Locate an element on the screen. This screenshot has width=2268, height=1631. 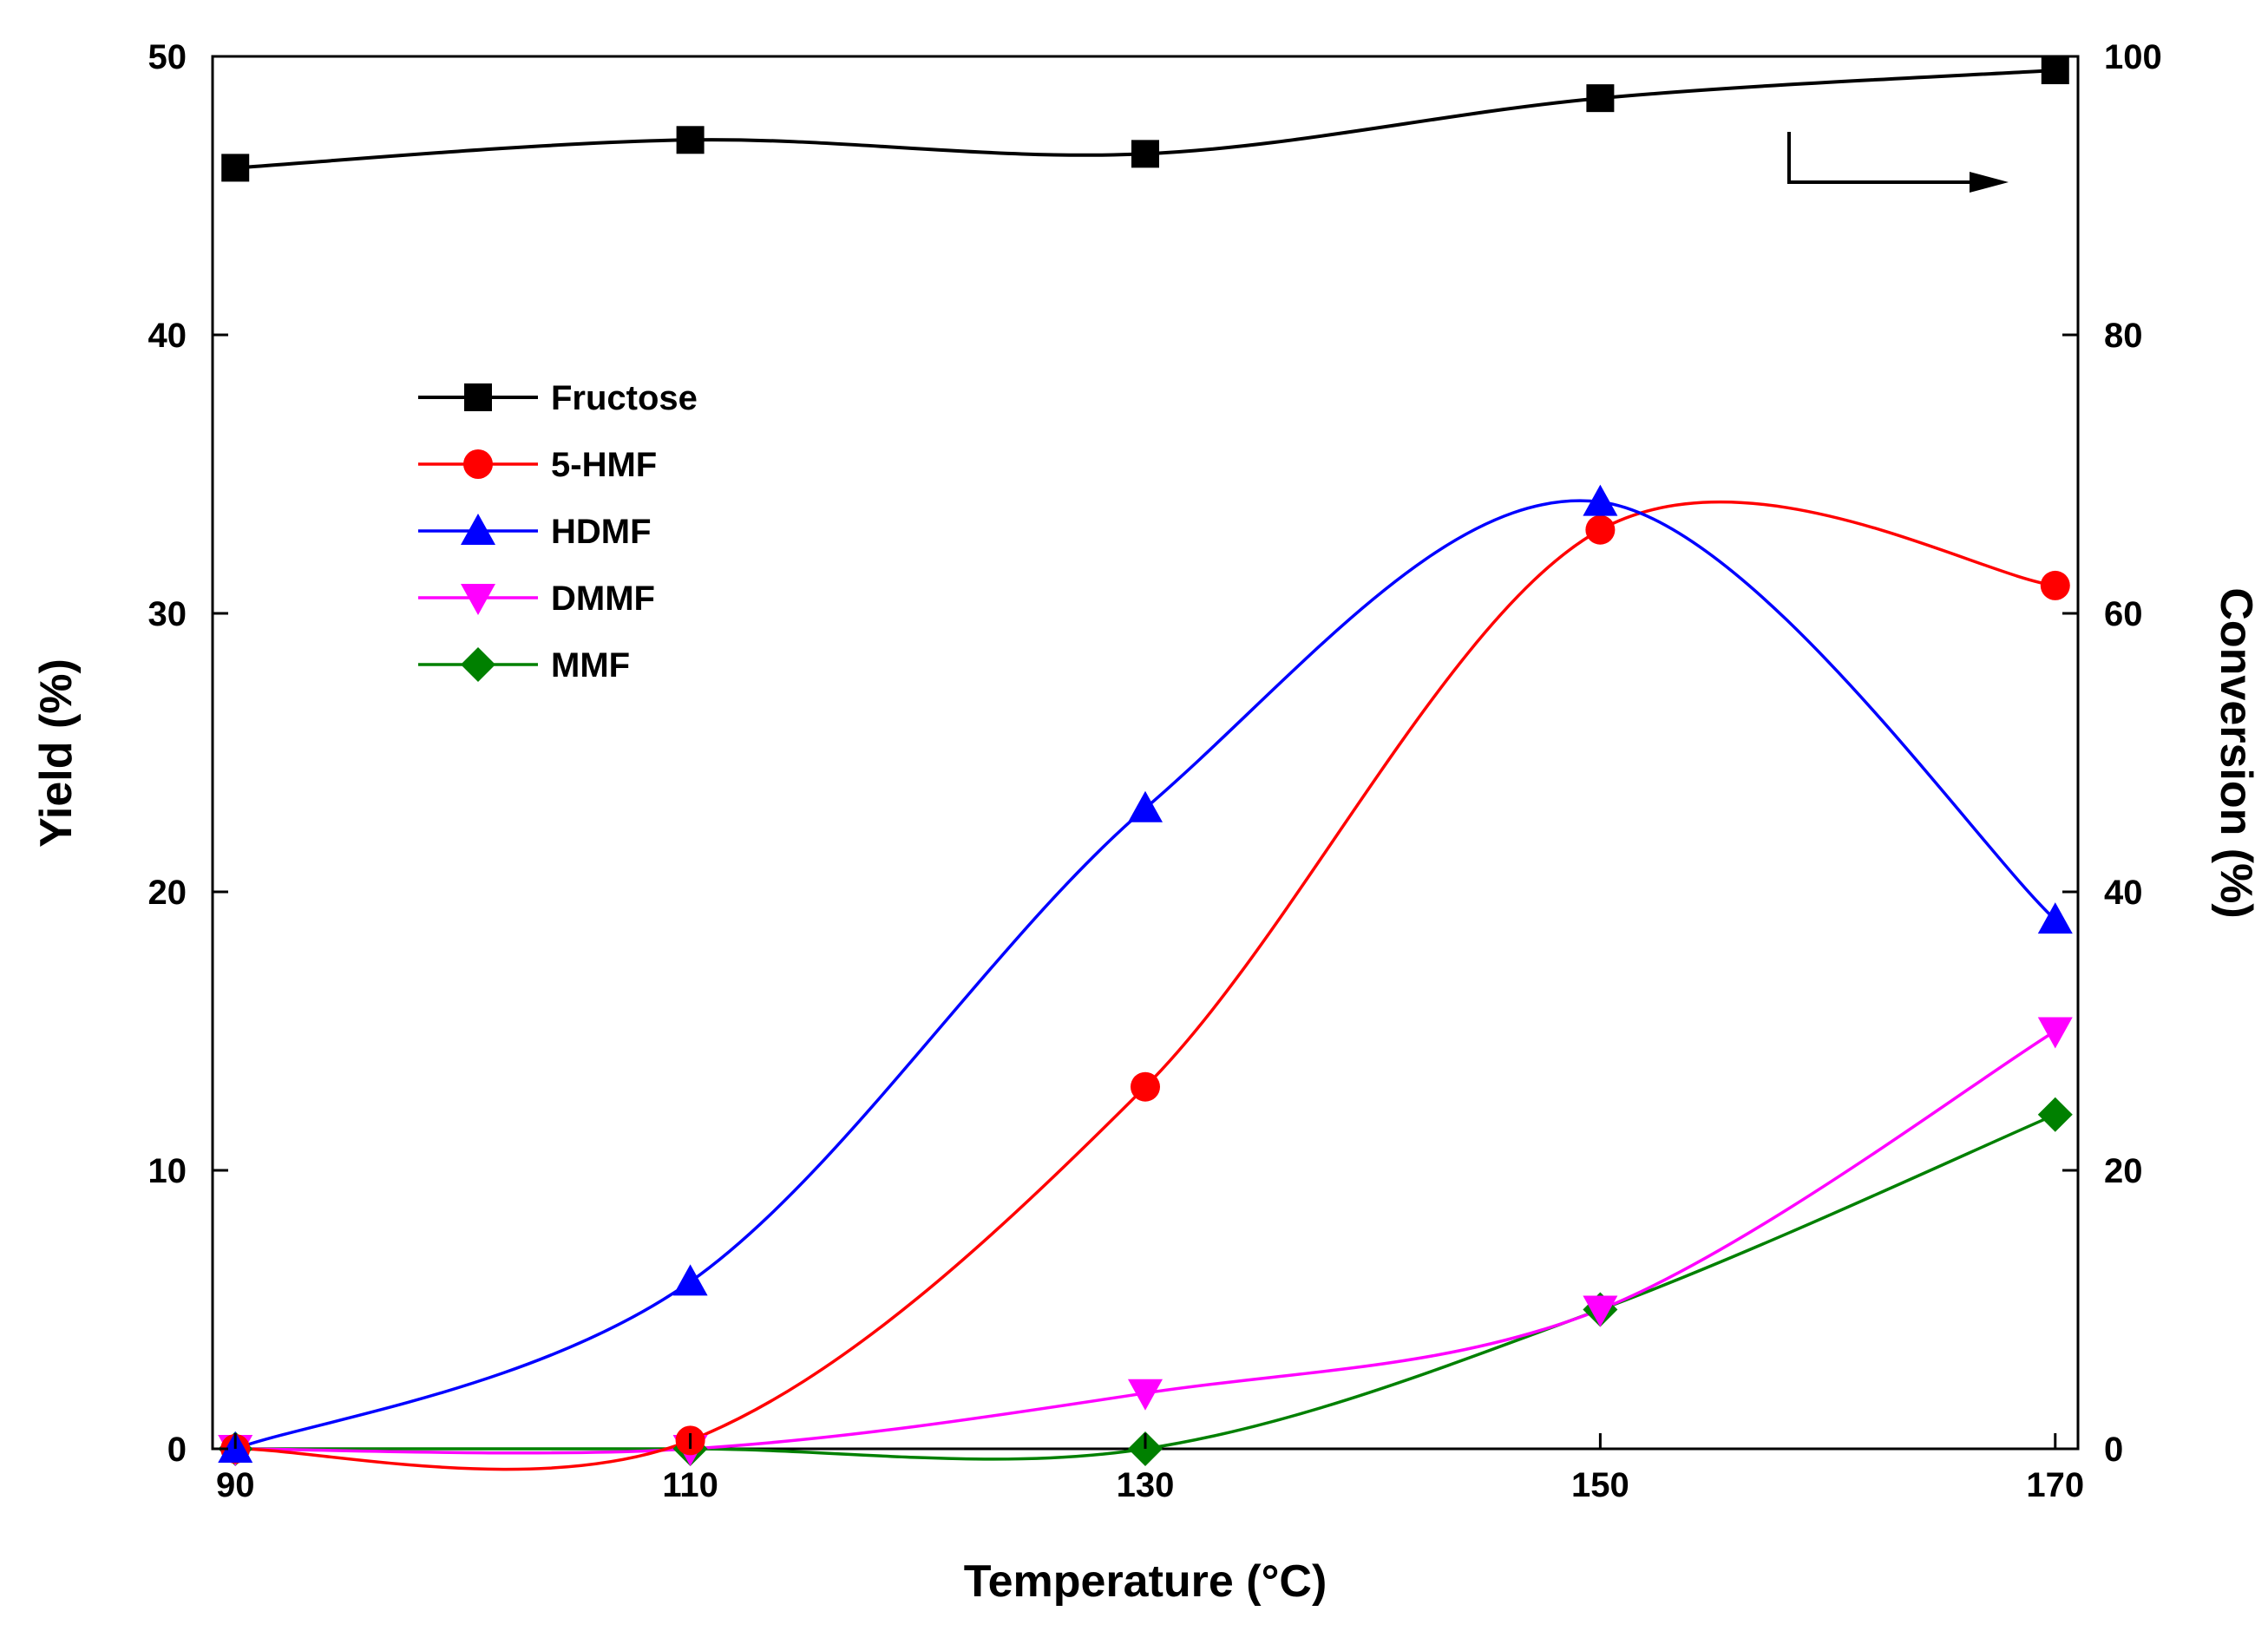
y2-axis-title: Conversion (%) is located at coordinates (2236, 753).